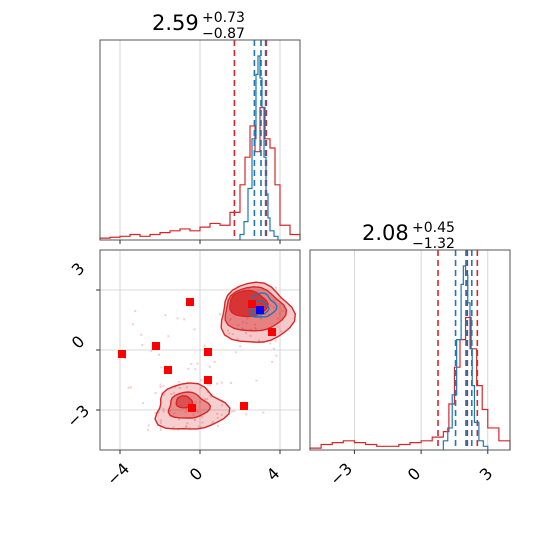  Describe the element at coordinates (196, 474) in the screenshot. I see `bl-xtick-label-2: 0` at that location.